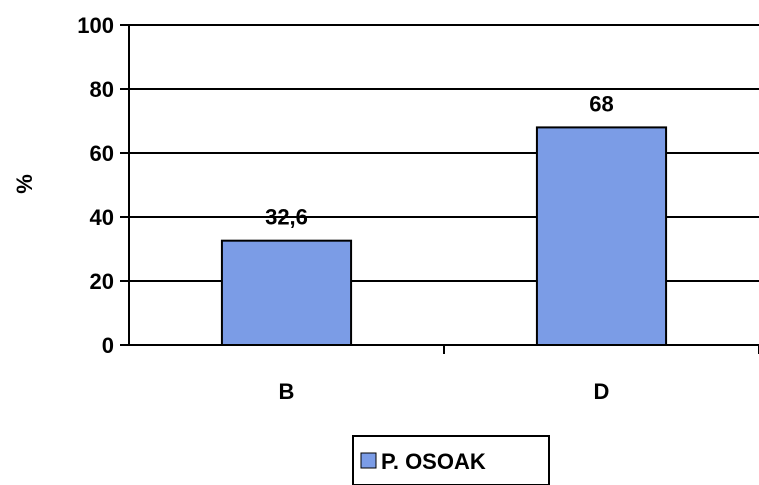  I want to click on data-labels: 32,6 68, so click(439, 160).